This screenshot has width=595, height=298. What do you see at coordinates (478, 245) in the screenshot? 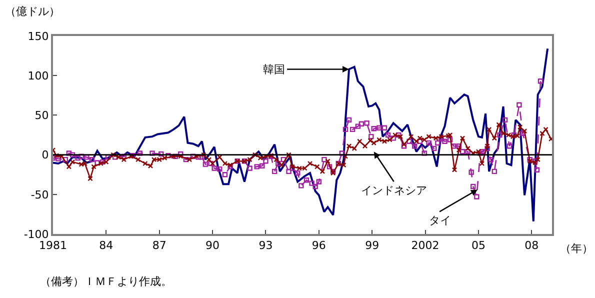
I see `x-tick-label: 05` at bounding box center [478, 245].